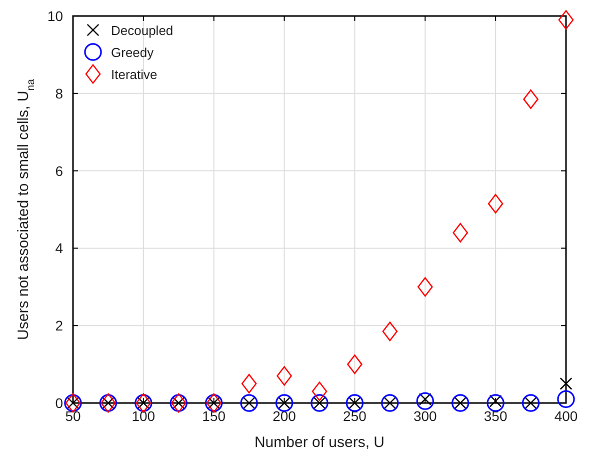 The height and width of the screenshot is (465, 590). What do you see at coordinates (55, 16) in the screenshot?
I see `y-tick-label: 10` at bounding box center [55, 16].